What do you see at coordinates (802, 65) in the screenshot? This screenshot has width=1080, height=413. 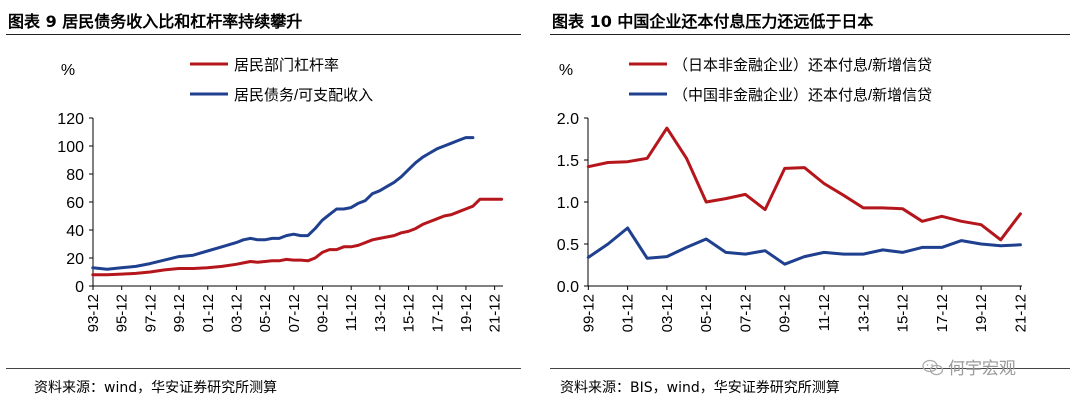 I see `chart-10-legend-label-0: （日本非金融企业）还本付息/新增信贷` at bounding box center [802, 65].